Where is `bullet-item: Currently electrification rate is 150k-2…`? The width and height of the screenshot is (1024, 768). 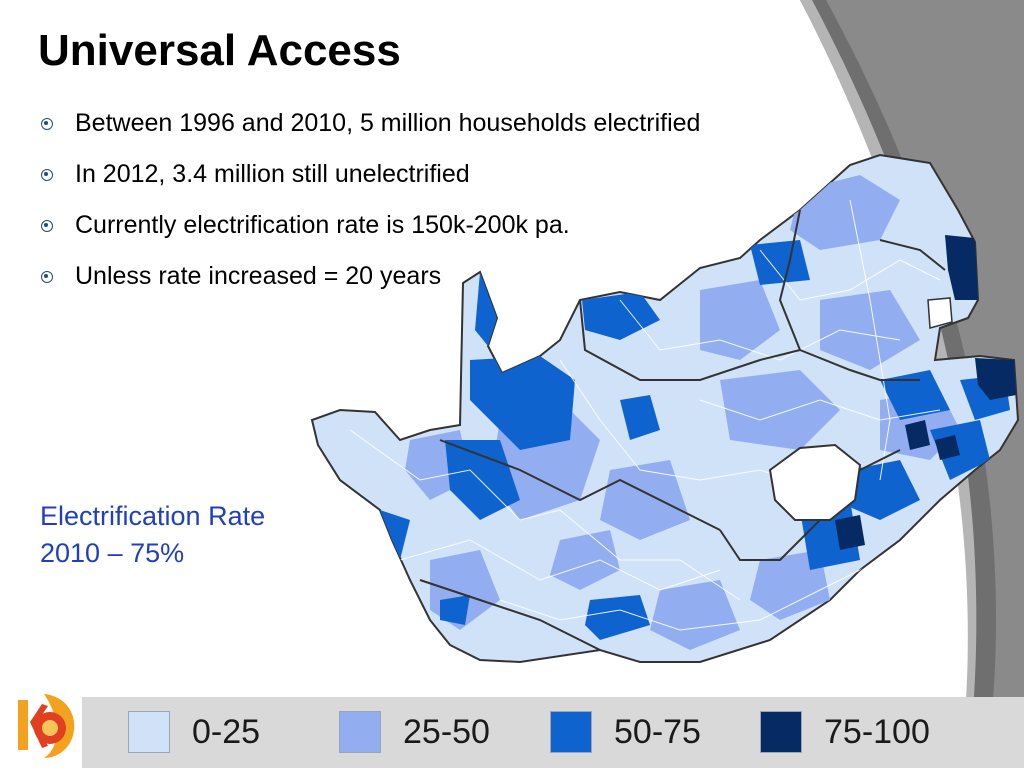 bullet-item: Currently electrification rate is 150k-2… is located at coordinates (370, 225).